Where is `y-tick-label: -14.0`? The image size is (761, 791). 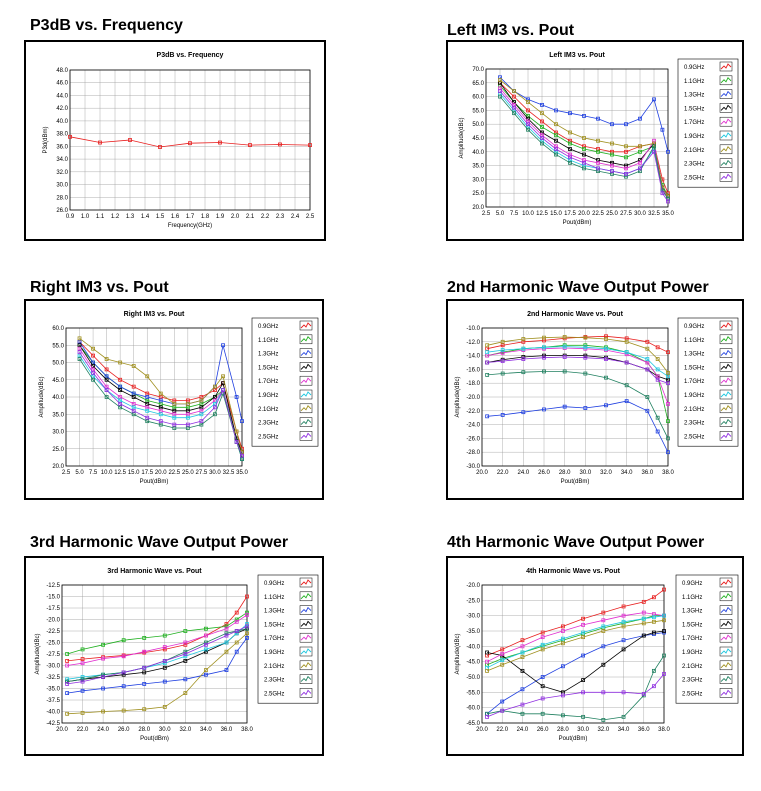
y-tick-label: -14.0 is located at coordinates (473, 357).